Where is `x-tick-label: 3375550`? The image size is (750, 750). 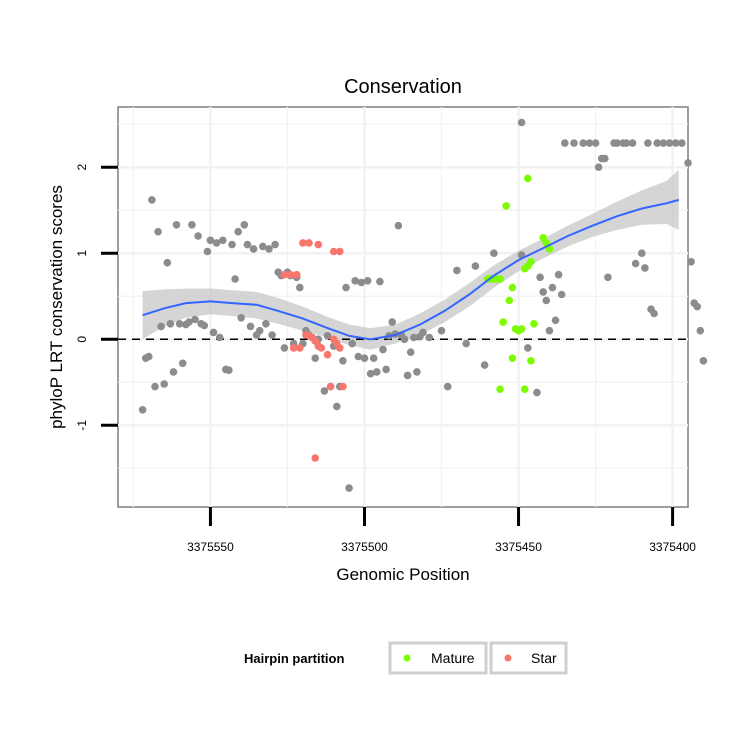 x-tick-label: 3375550 is located at coordinates (210, 547).